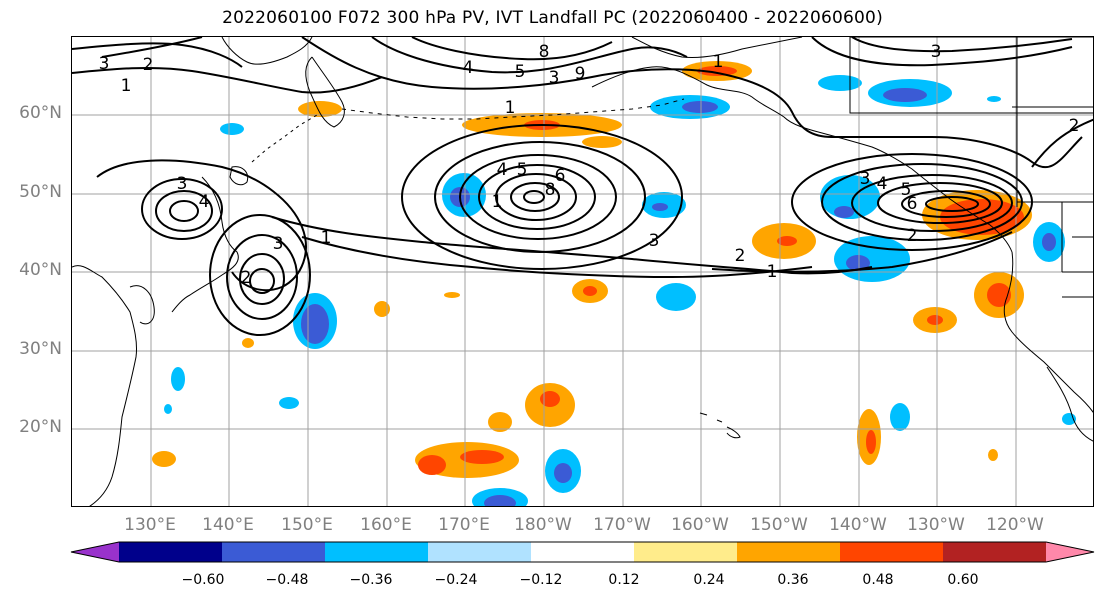 The height and width of the screenshot is (601, 1105). Describe the element at coordinates (802, 159) in the screenshot. I see `coastline-alaska` at that location.